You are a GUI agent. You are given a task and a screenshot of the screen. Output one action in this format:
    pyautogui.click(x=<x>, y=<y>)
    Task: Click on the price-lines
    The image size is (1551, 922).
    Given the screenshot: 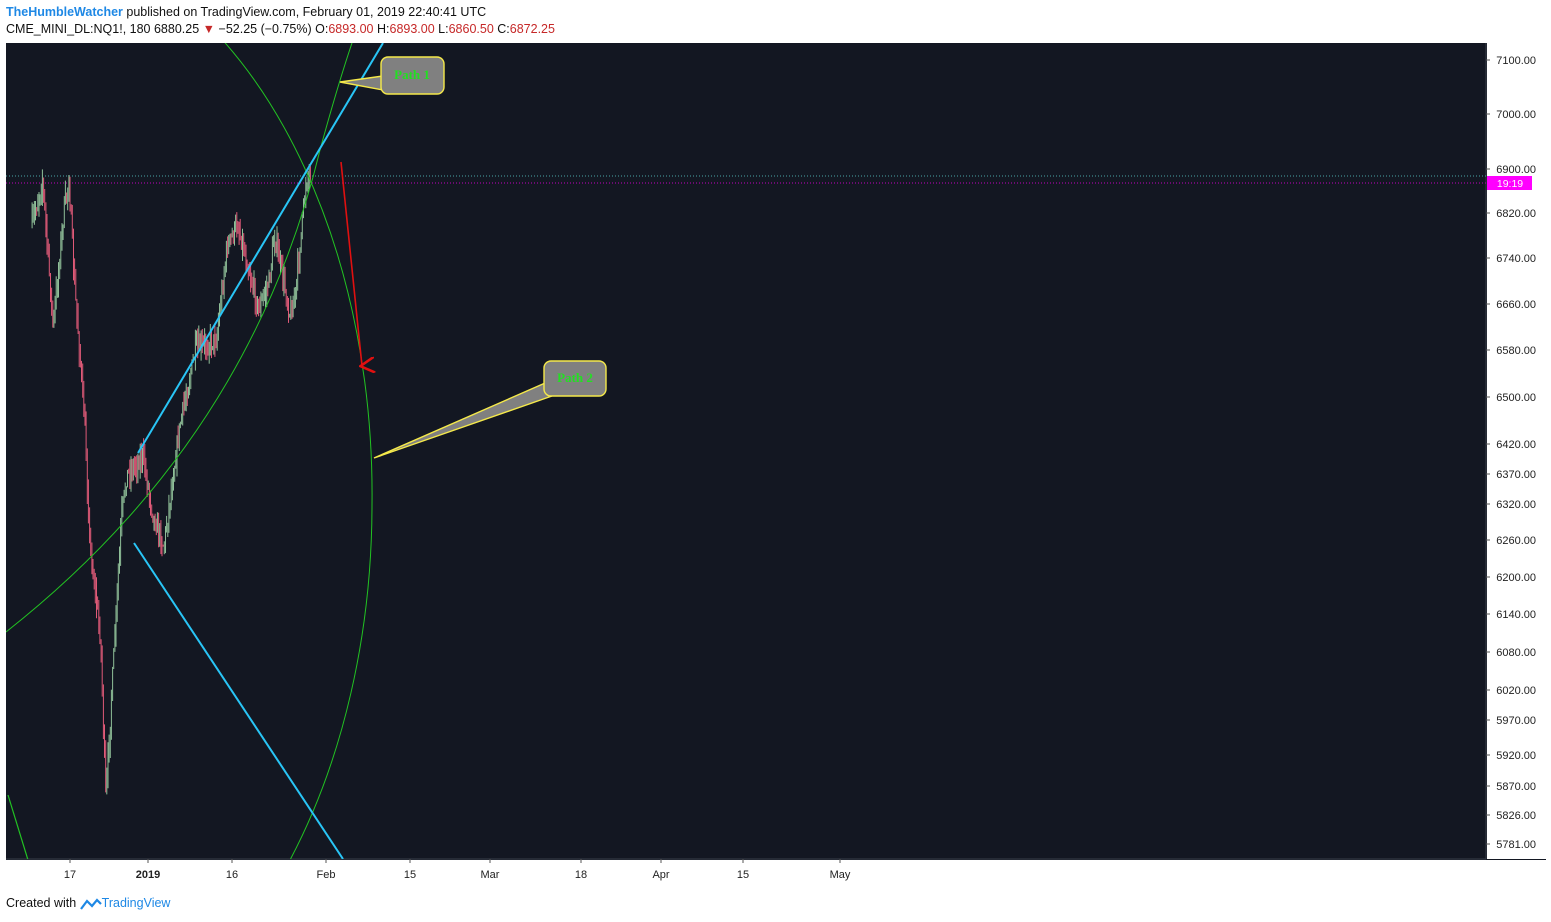 What is the action you would take?
    pyautogui.click(x=746, y=179)
    